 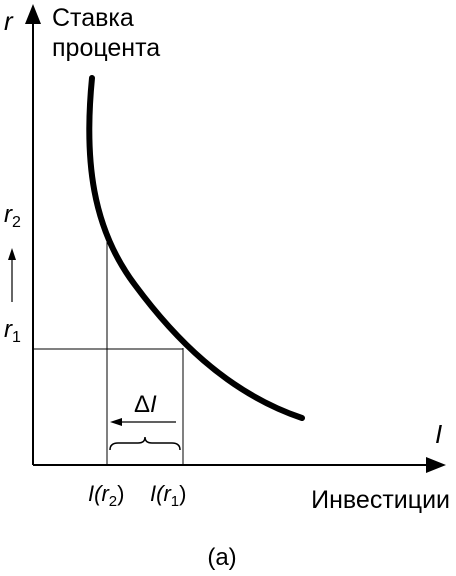 I want to click on caption: (a), so click(x=221, y=557).